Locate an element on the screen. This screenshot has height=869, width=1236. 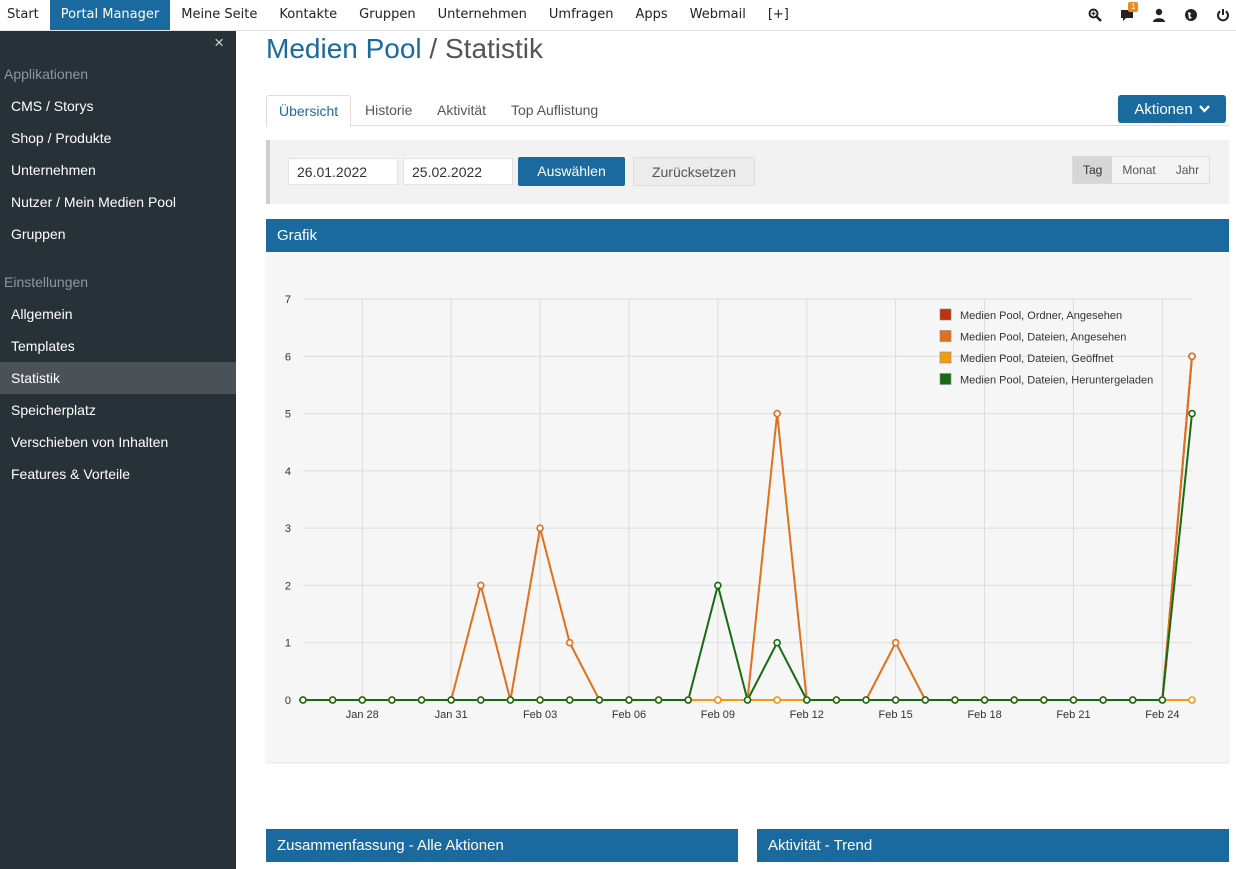
aktionen-label: Aktionen is located at coordinates (1163, 109).